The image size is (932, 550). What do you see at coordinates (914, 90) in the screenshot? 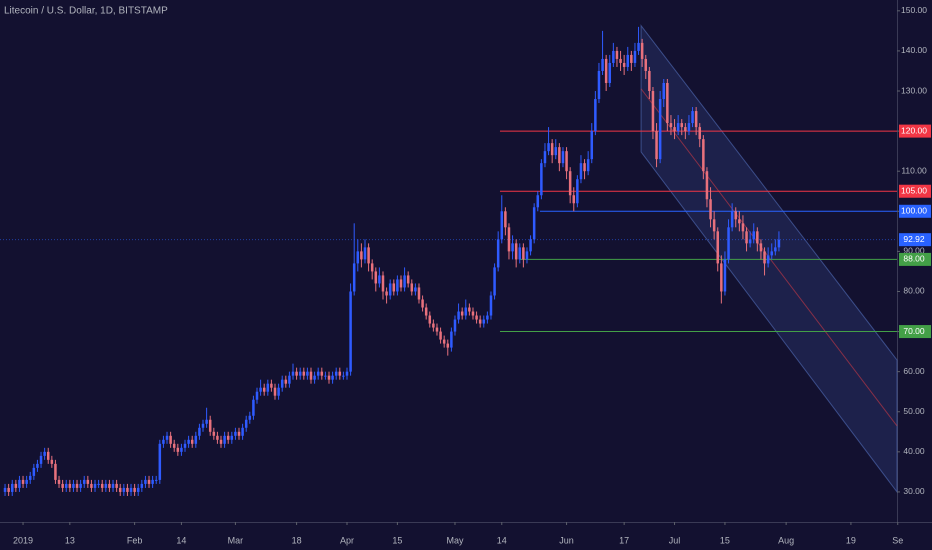
I see `y-tick-label: 130.00` at bounding box center [914, 90].